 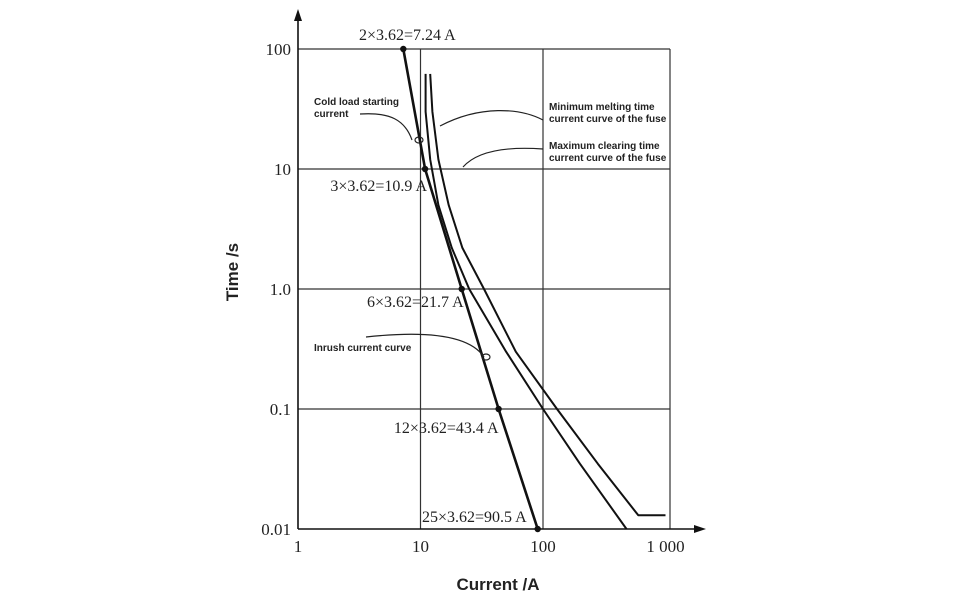 I want to click on annotation-text: Minimum melting time, so click(x=602, y=107).